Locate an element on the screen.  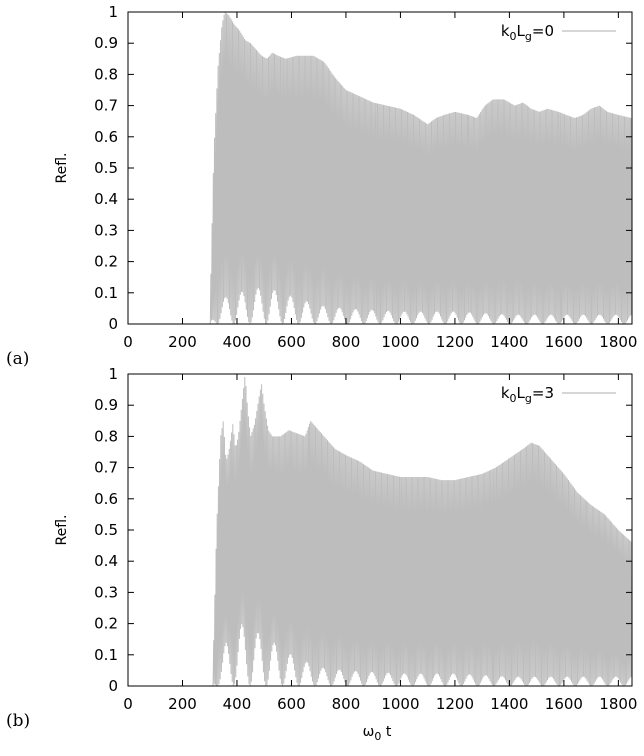
x-label-sub: 0 is located at coordinates (377, 736).